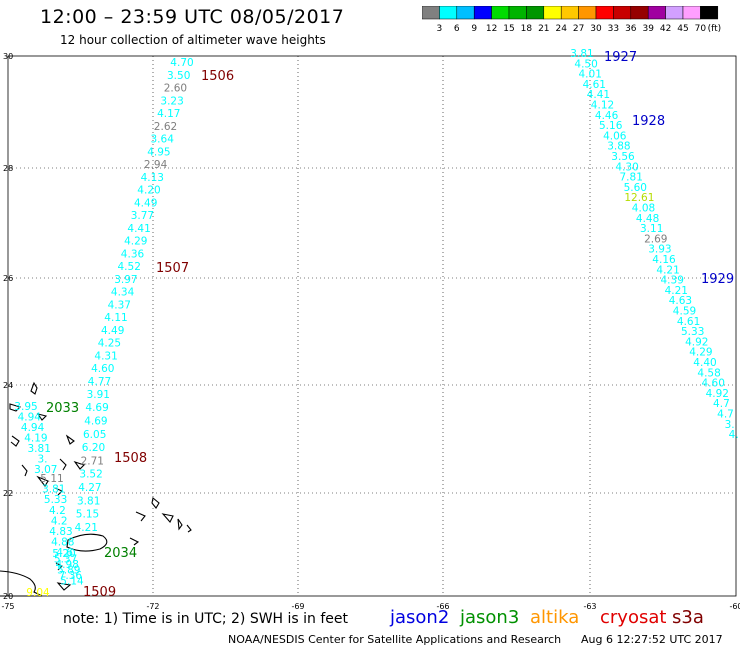  I want to click on wave-height-reading: 3.77, so click(142, 216).